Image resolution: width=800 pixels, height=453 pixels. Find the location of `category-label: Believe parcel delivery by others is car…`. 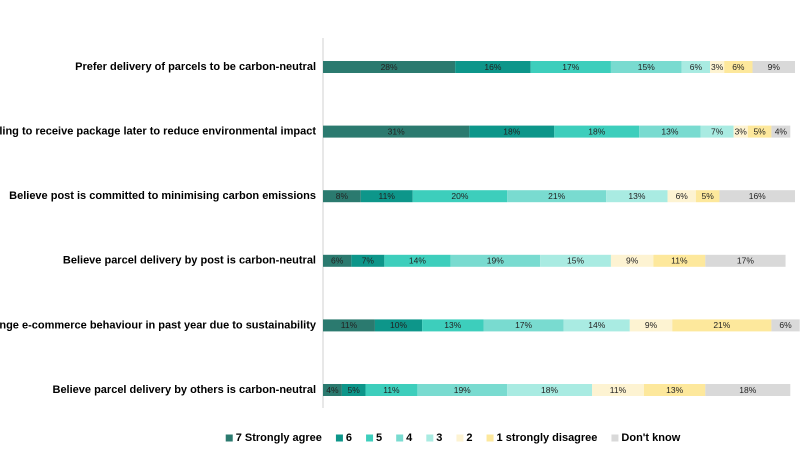

category-label: Believe parcel delivery by others is car… is located at coordinates (185, 390).